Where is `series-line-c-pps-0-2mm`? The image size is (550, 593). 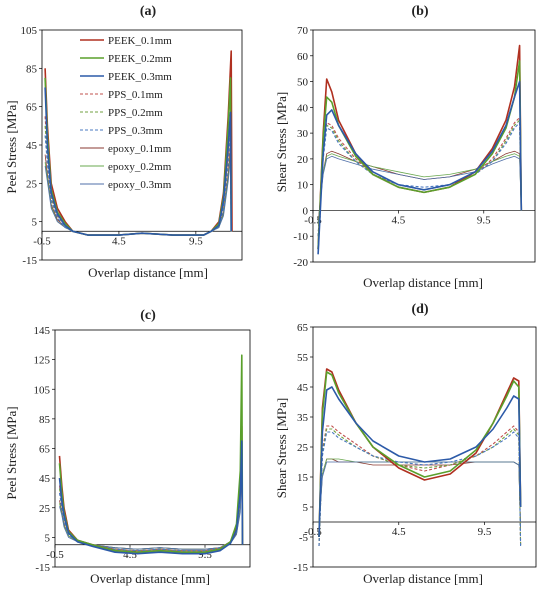
series-line-c-pps-0-2mm is located at coordinates (151, 481).